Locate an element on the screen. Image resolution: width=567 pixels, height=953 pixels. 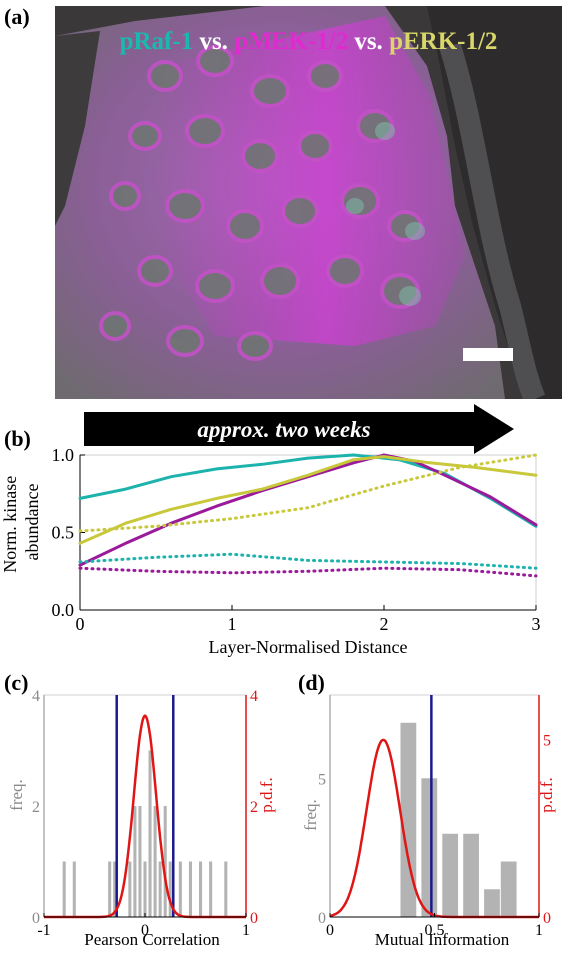
micrograph-title: pRaf-1 vs. pMEK-1/2 vs. pERK-1/2 is located at coordinates (308, 42).